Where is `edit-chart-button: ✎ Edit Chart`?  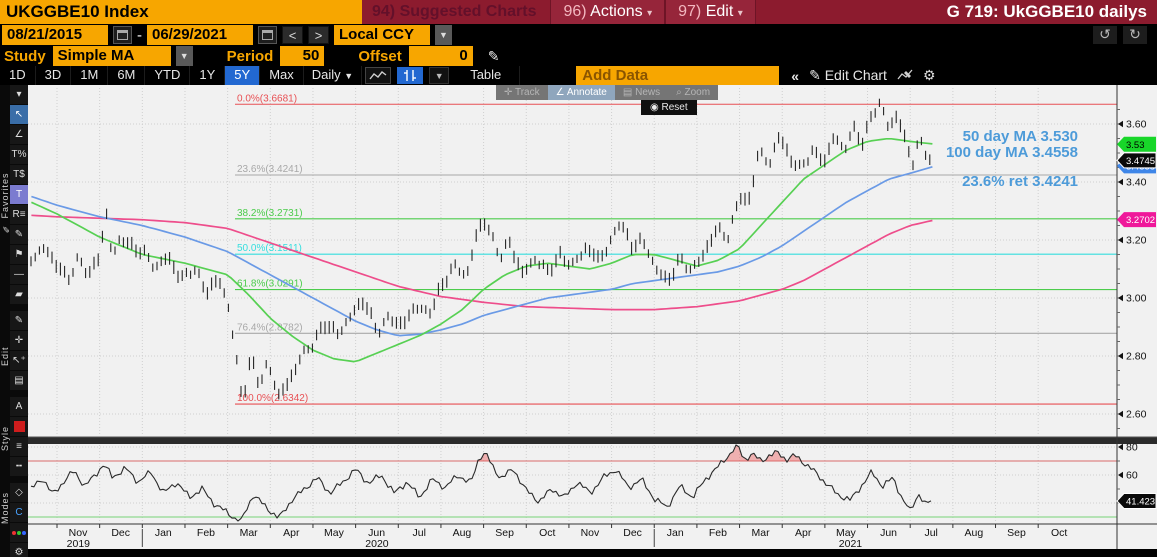 edit-chart-button: ✎ Edit Chart is located at coordinates (848, 75).